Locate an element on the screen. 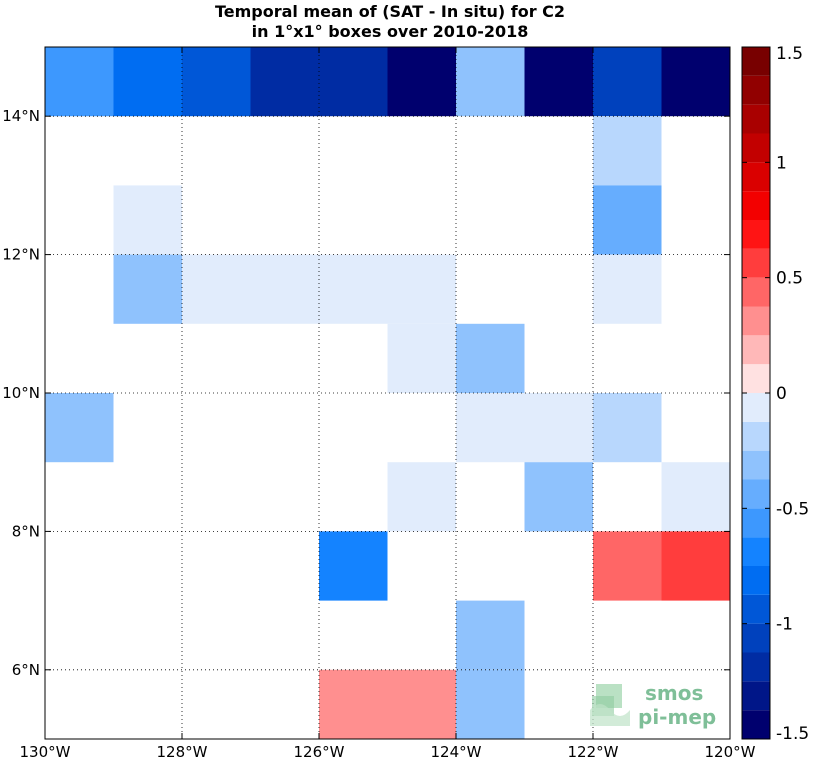  colorbar-tick-label: 0 is located at coordinates (781, 394).